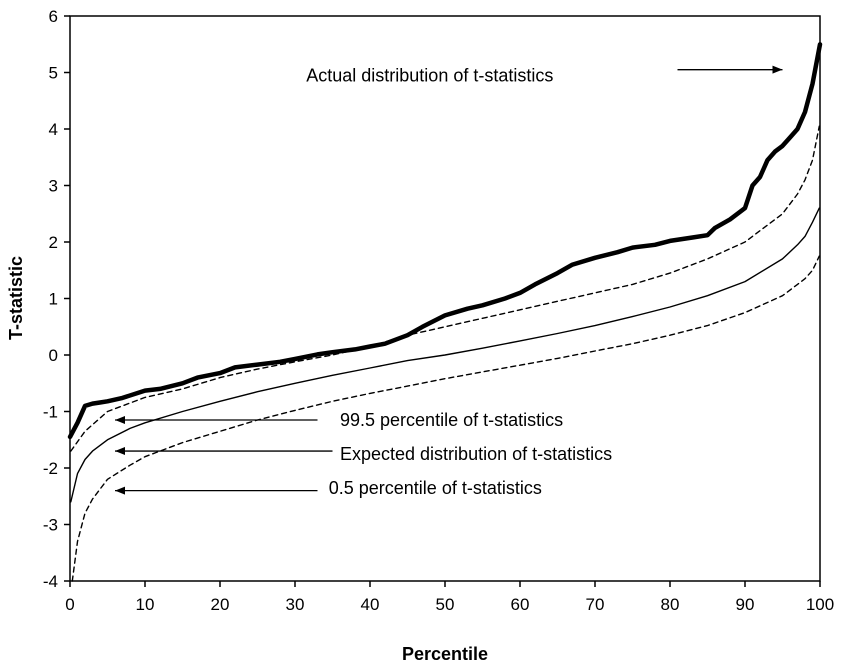 The image size is (842, 666). What do you see at coordinates (429, 75) in the screenshot?
I see `annotation-label-actual: Actual distribution of t-statistics` at bounding box center [429, 75].